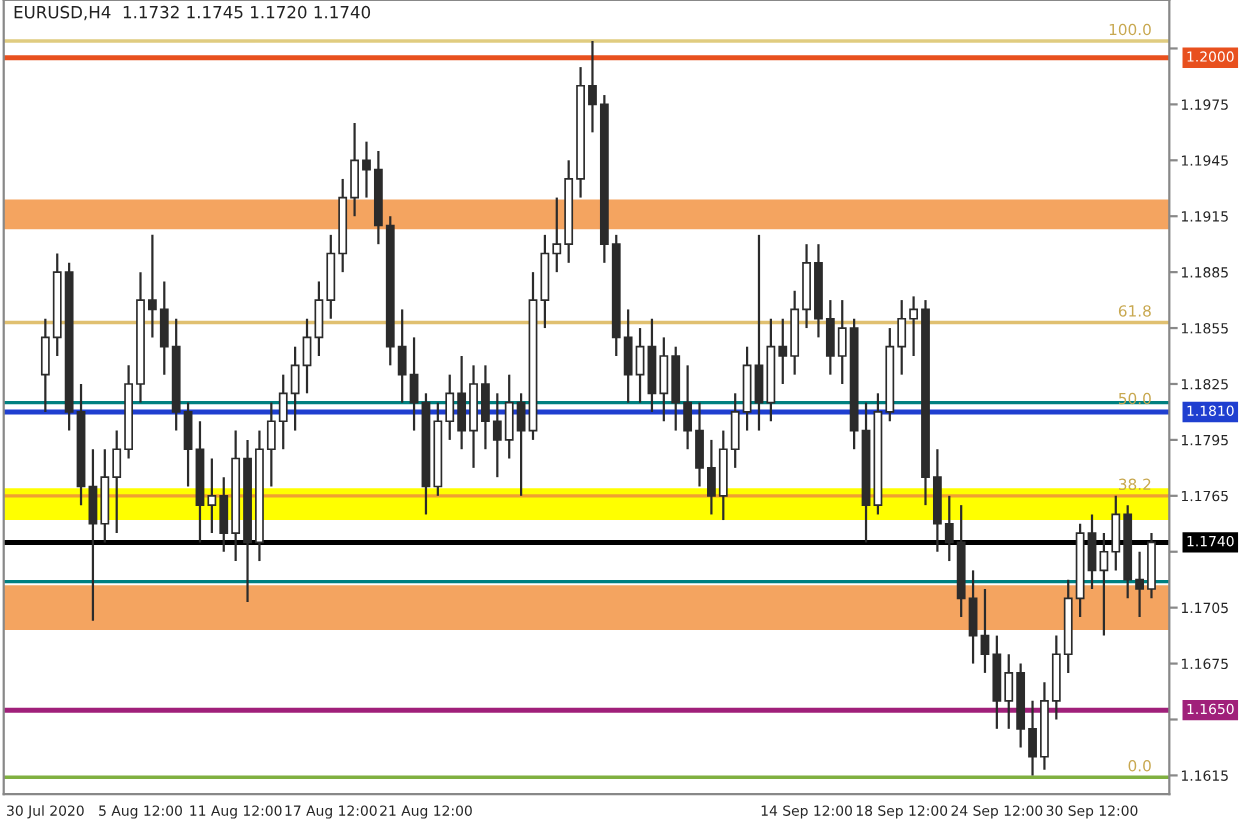 This screenshot has height=822, width=1240. I want to click on chart-title: EURUSD,H4 1.1732 1.1745 1.1720 1.1740, so click(192, 13).